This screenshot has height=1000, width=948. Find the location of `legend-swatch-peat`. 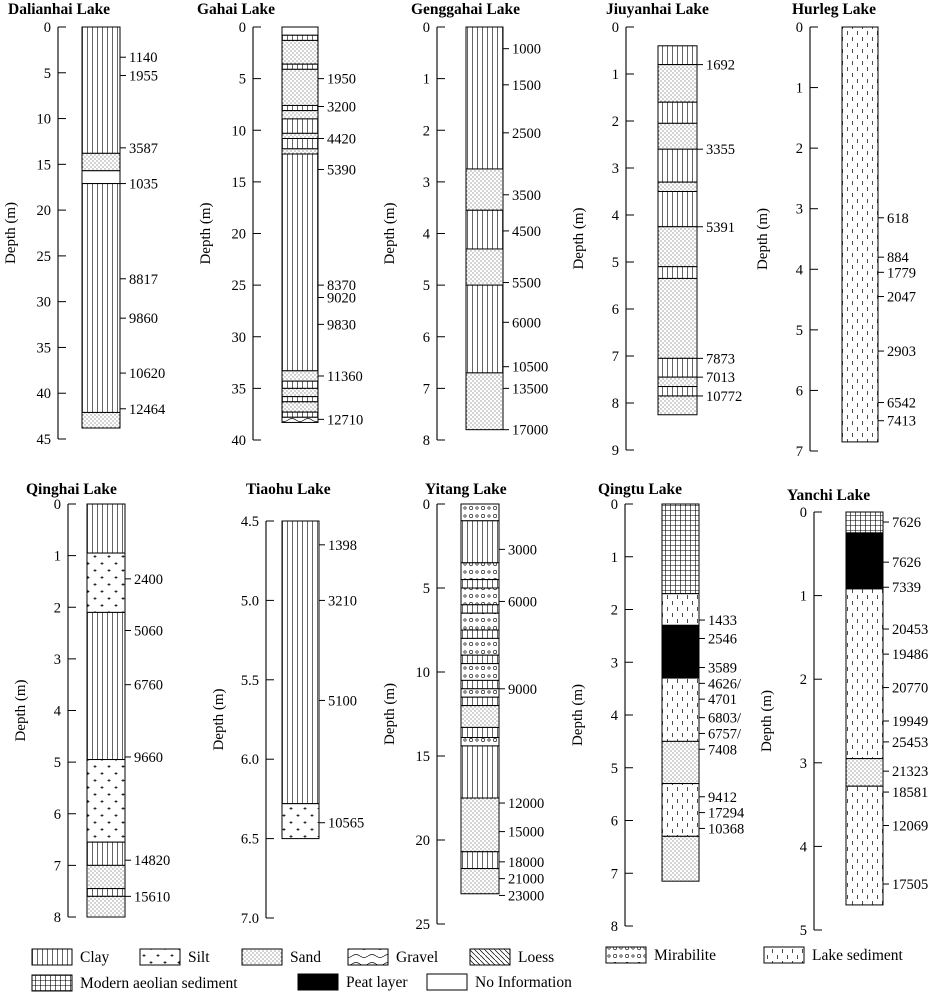

legend-swatch-peat is located at coordinates (318, 982).